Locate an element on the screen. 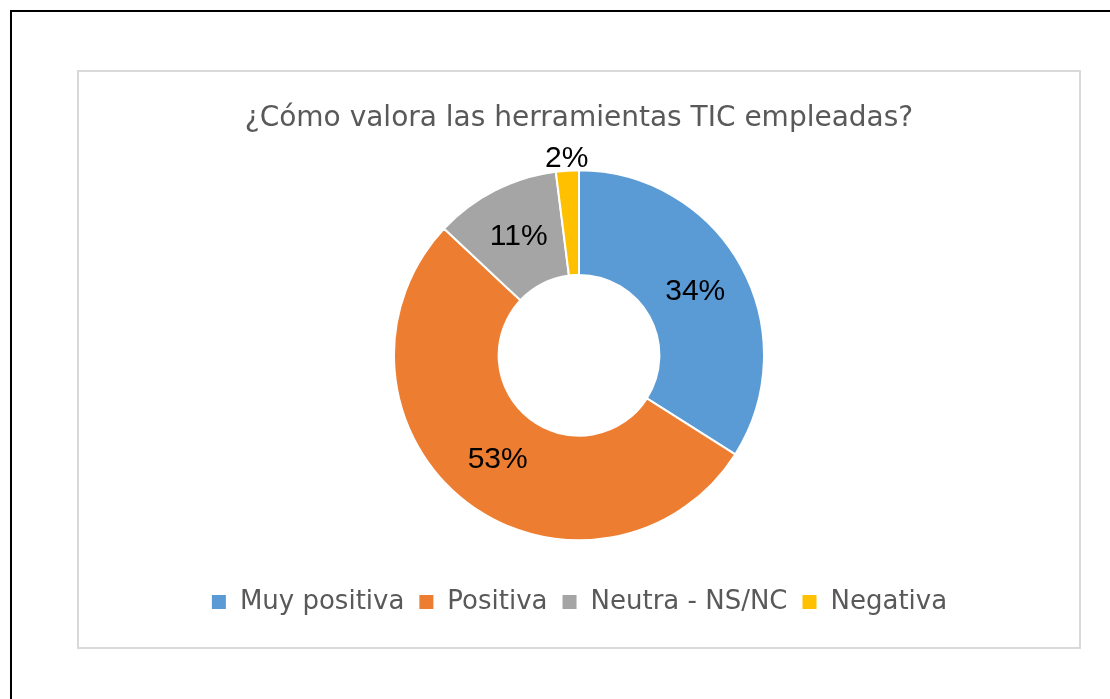 The height and width of the screenshot is (699, 1110). data-label: 2% is located at coordinates (566, 156).